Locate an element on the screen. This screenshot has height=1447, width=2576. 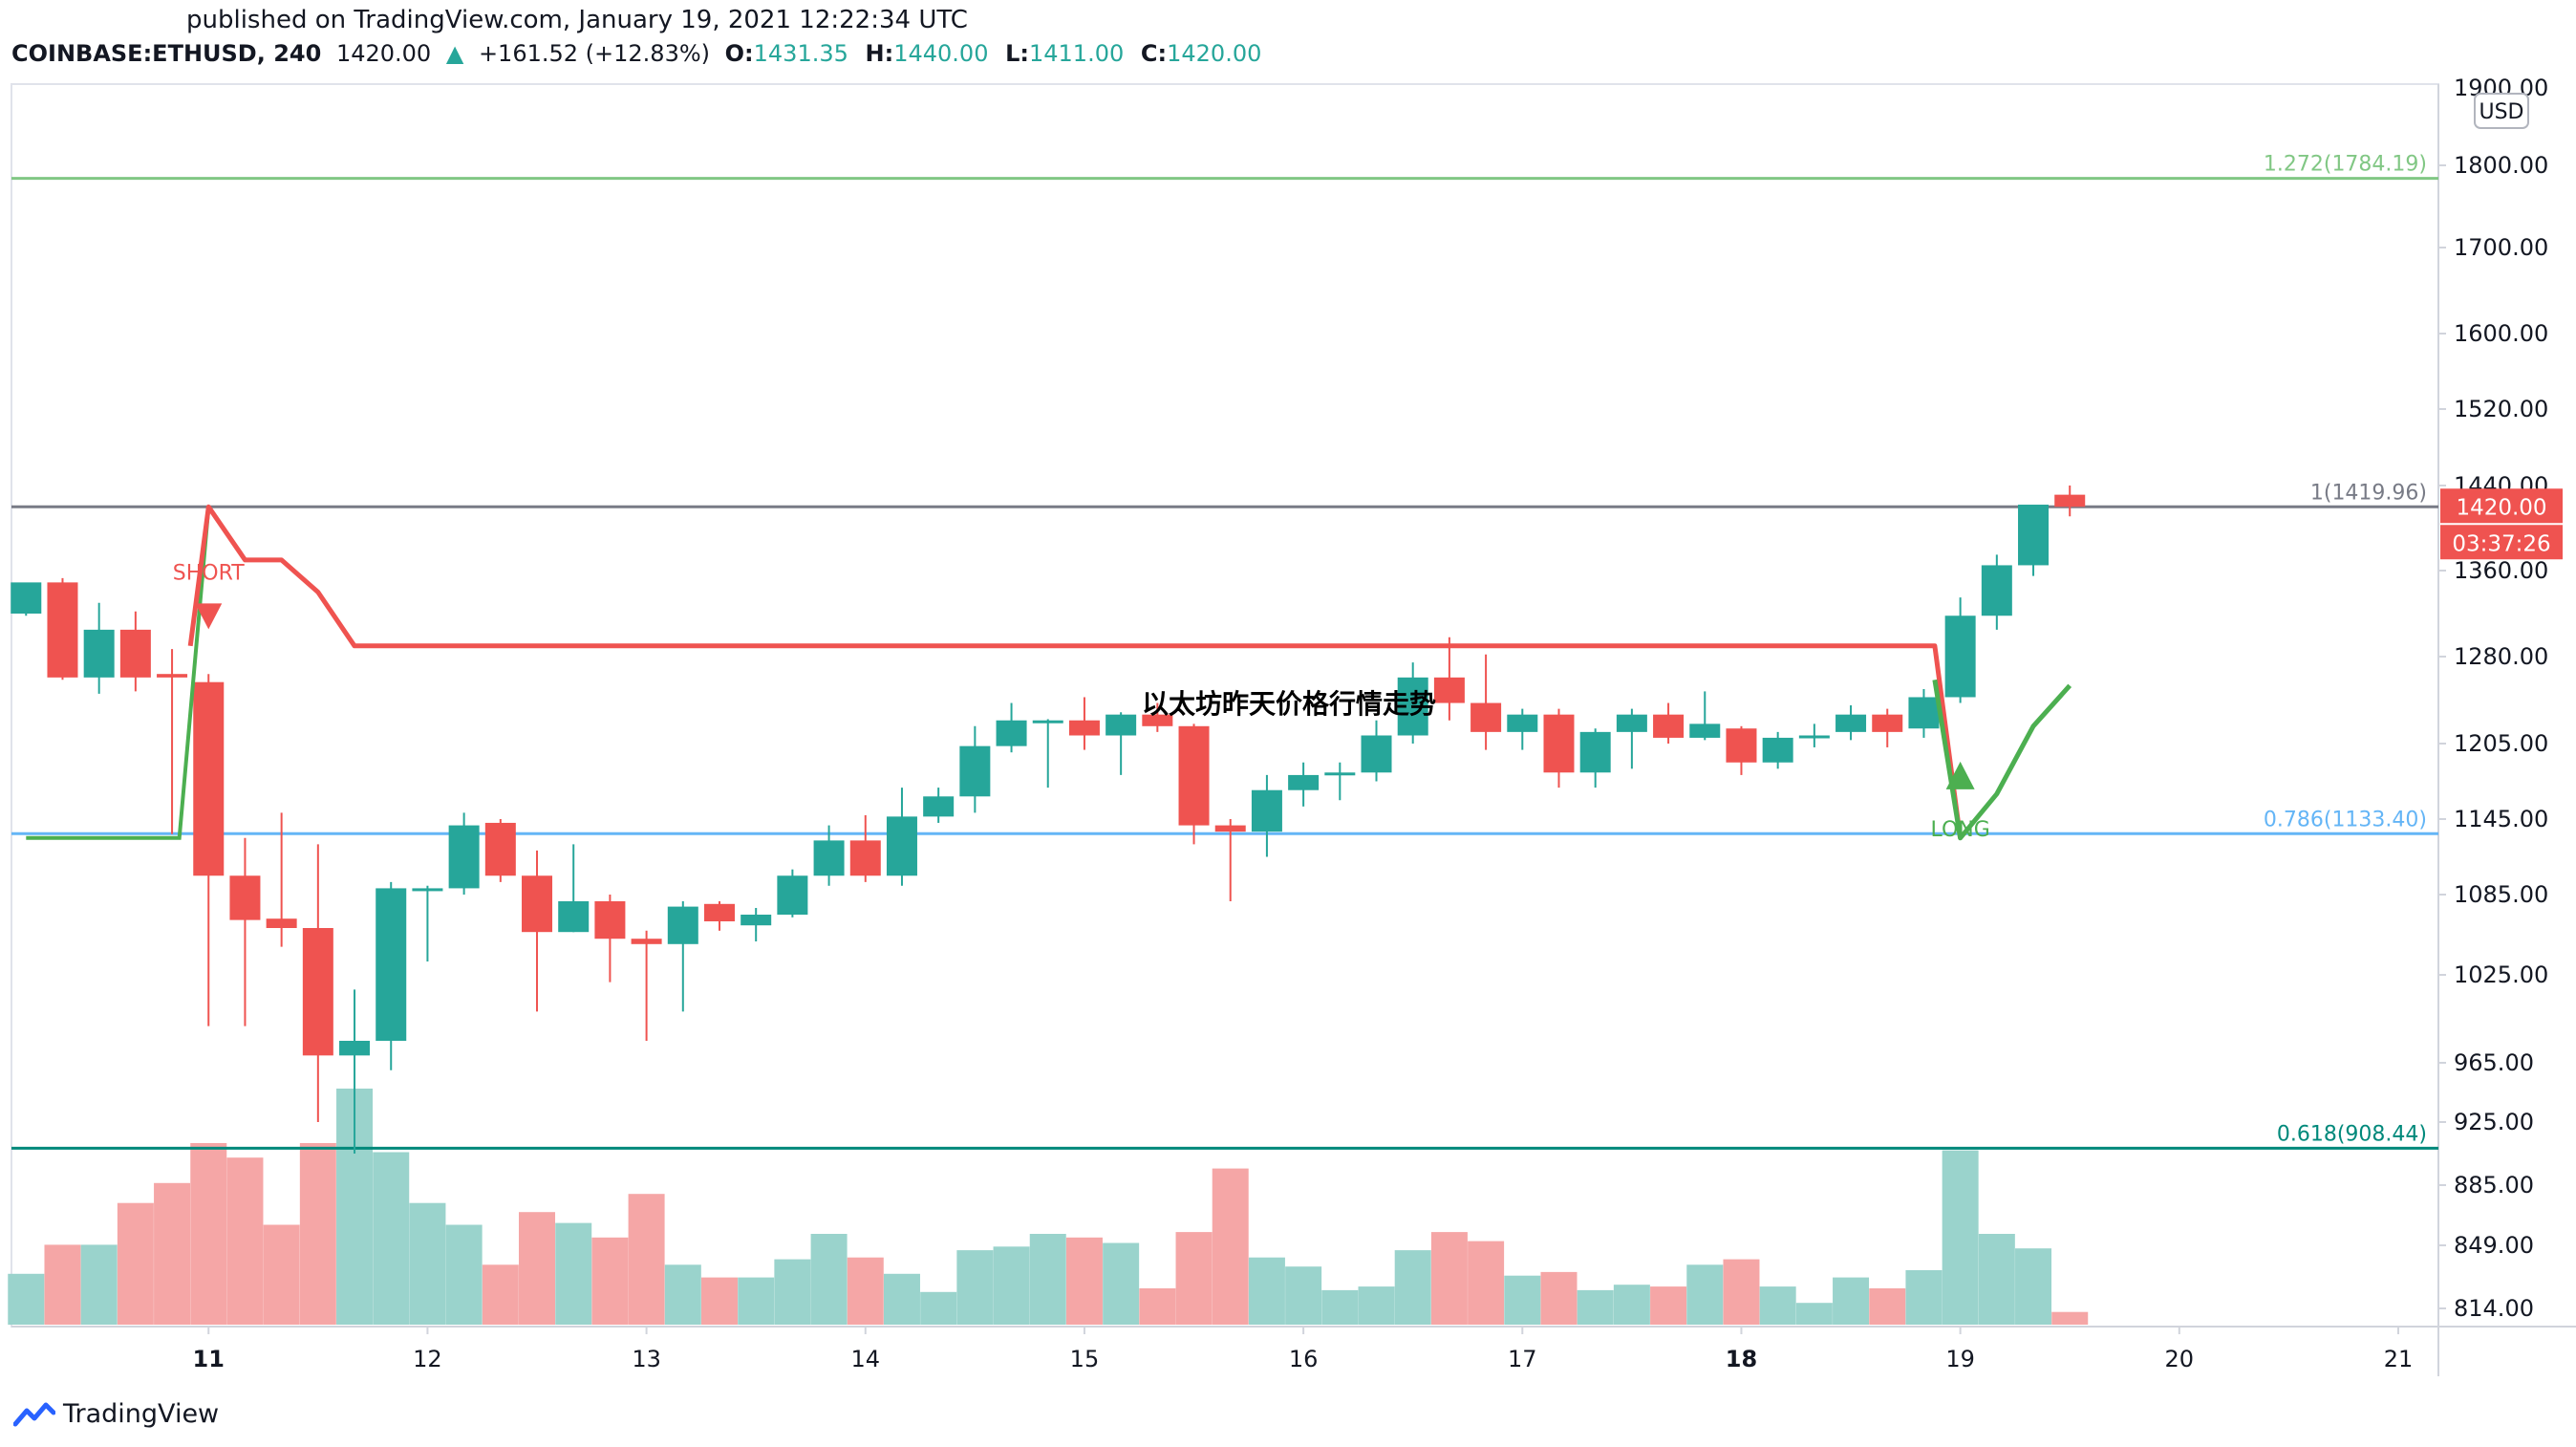
time-tick-label: 20 is located at coordinates (2180, 1359).